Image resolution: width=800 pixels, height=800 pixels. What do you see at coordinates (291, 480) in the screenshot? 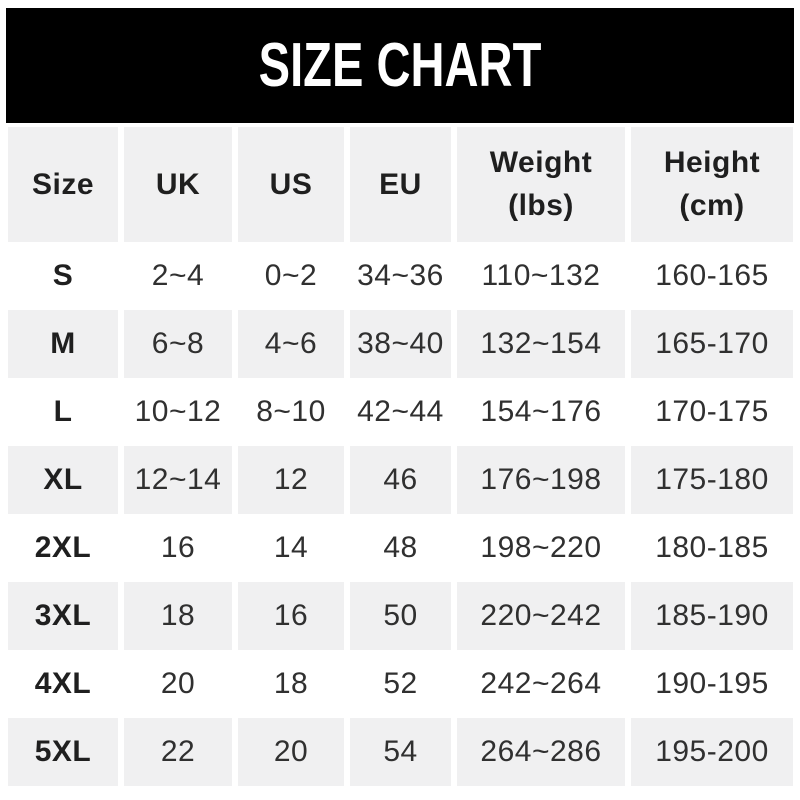
I see `us-value: 12` at bounding box center [291, 480].